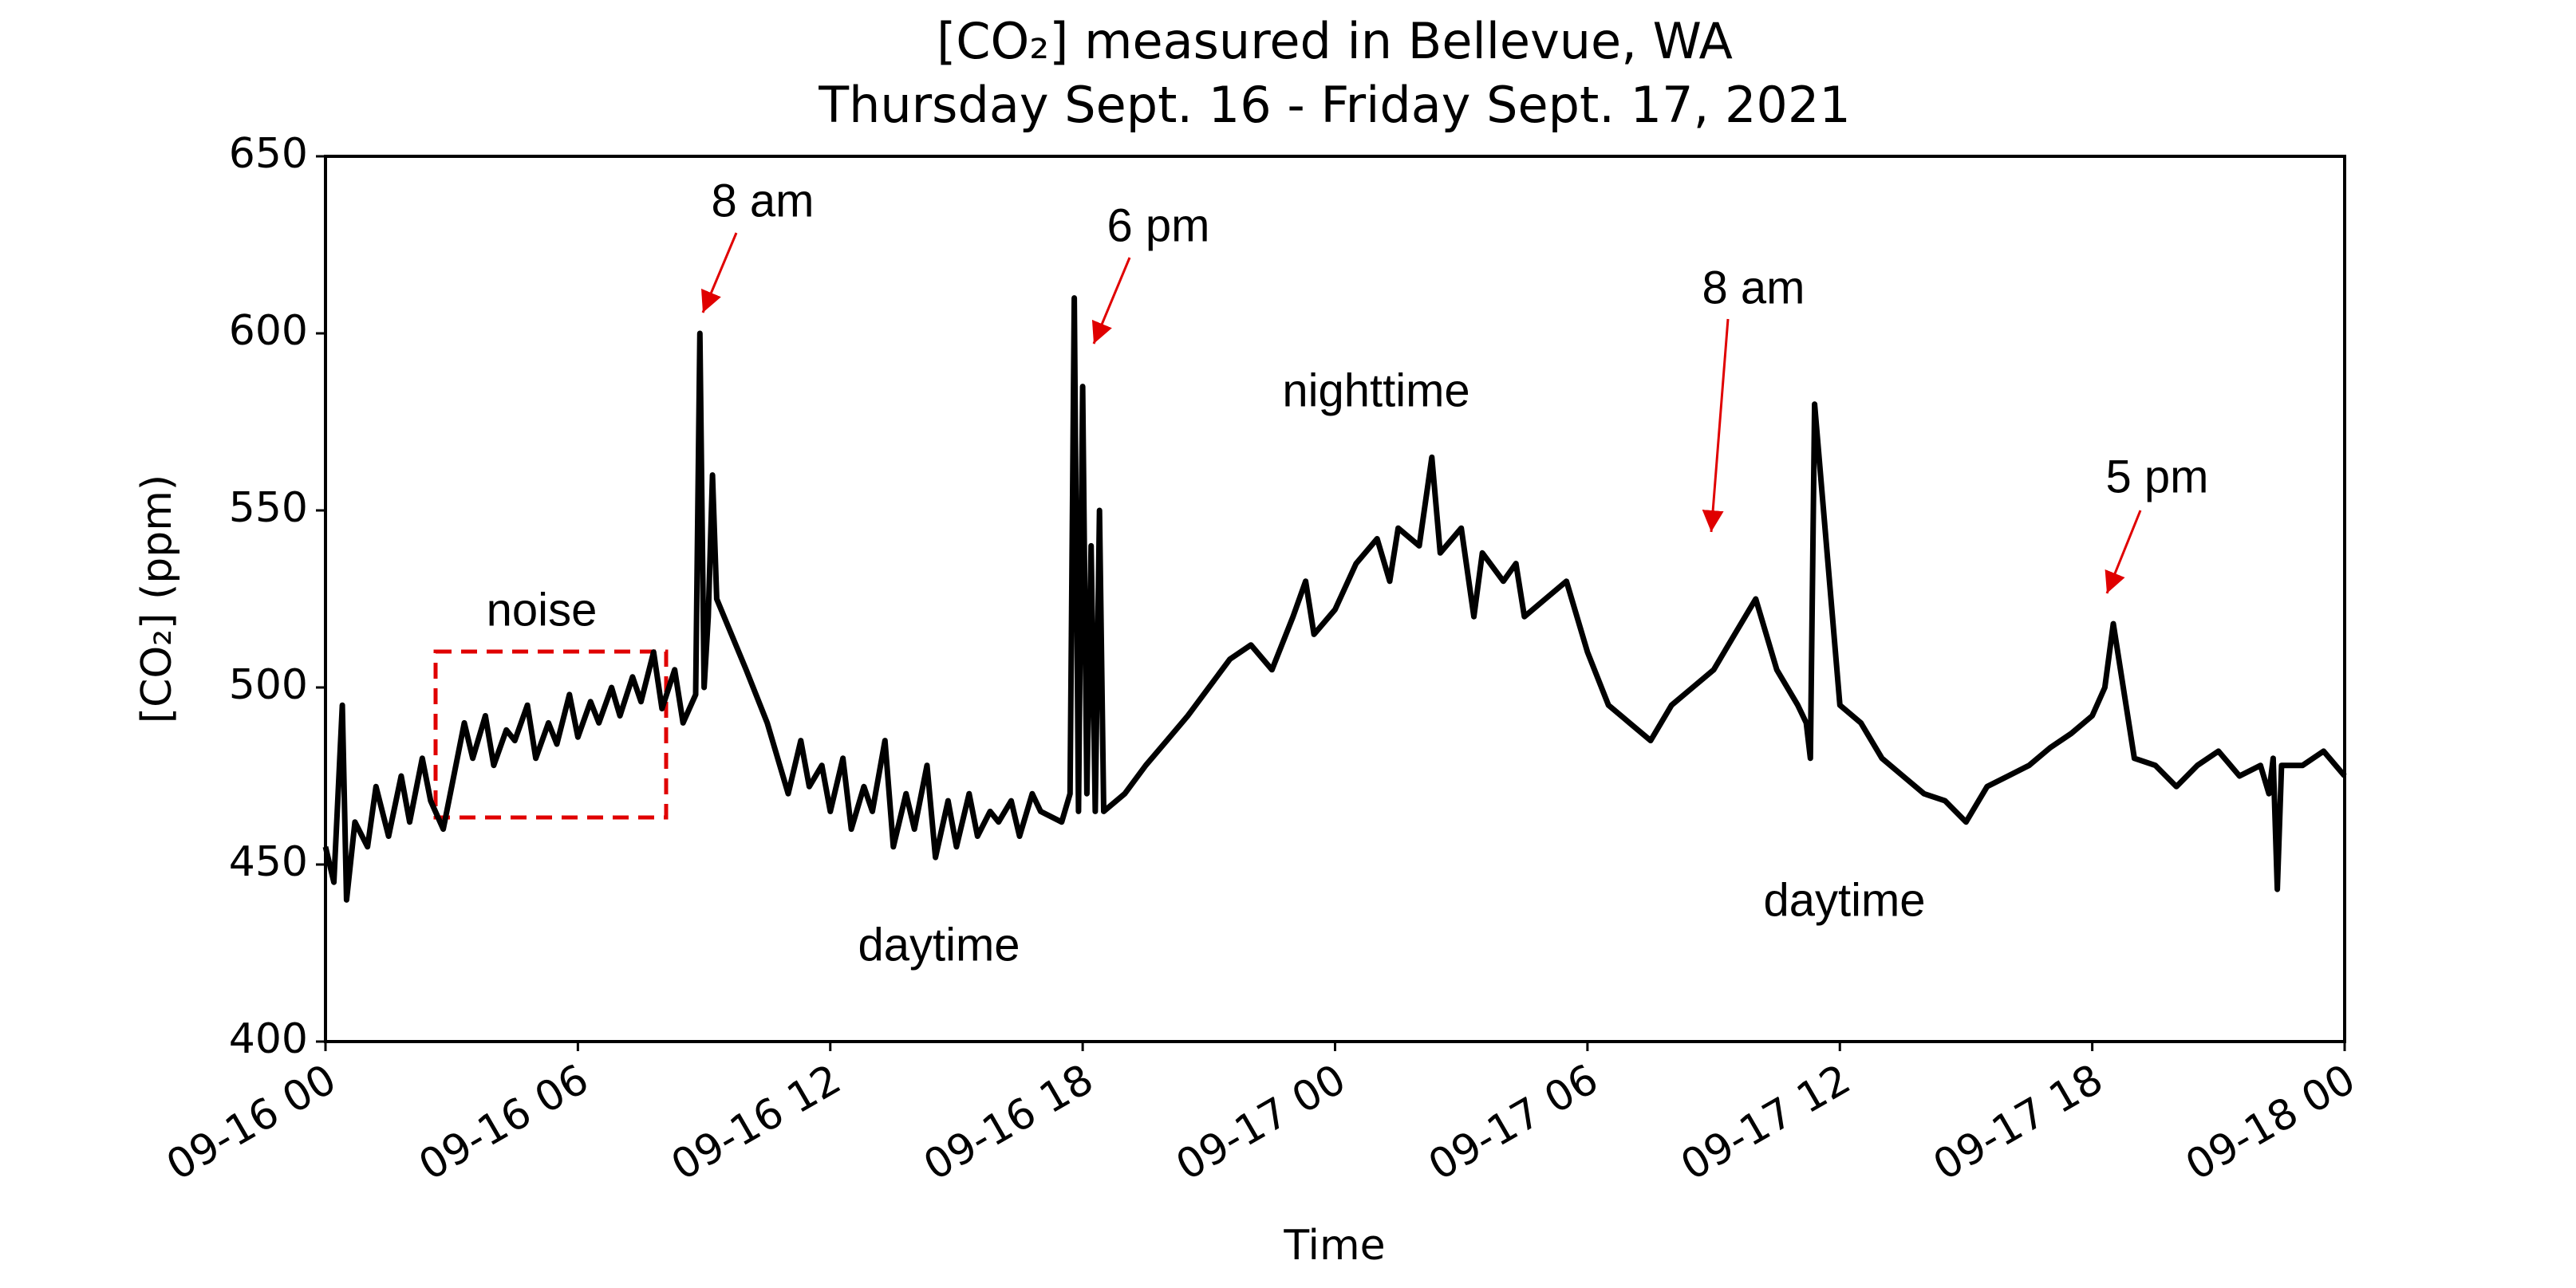 The height and width of the screenshot is (1288, 2576). What do you see at coordinates (1261, 1122) in the screenshot?
I see `x-tick-label: 09-17 00` at bounding box center [1261, 1122].